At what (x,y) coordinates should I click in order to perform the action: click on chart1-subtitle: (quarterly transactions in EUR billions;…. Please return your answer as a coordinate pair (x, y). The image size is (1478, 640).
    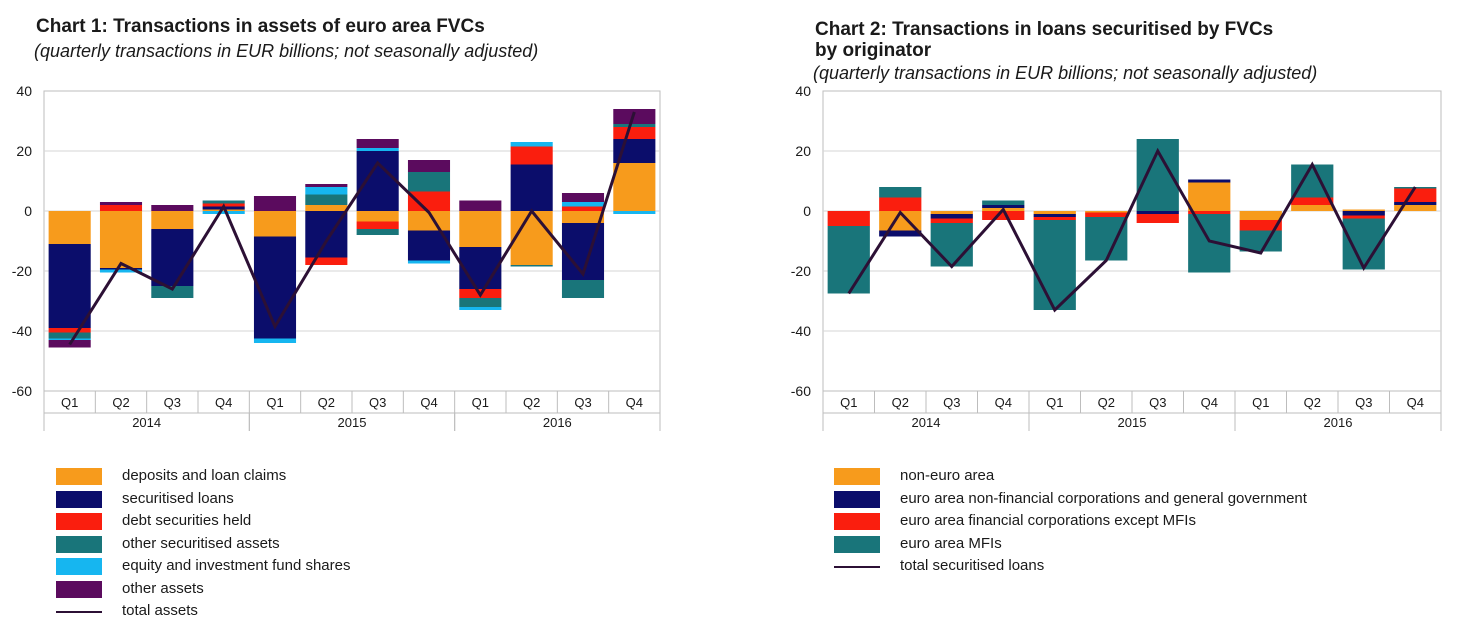
    Looking at the image, I should click on (286, 51).